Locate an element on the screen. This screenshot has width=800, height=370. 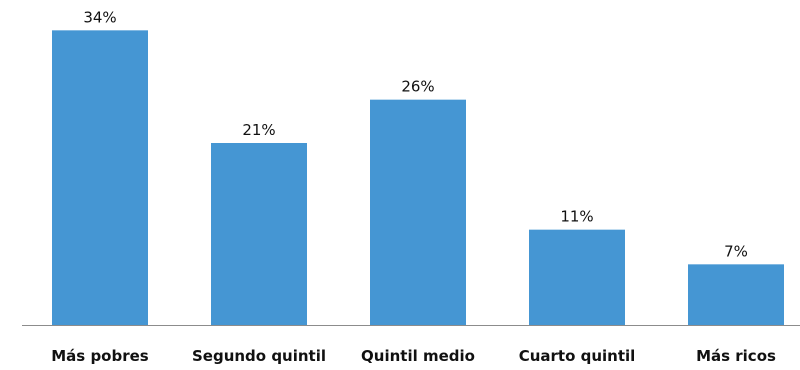
value-label-cuarto-quintil: 11% is located at coordinates (576, 217).